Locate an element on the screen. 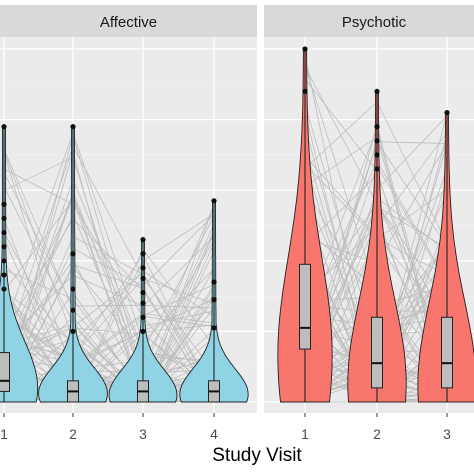 The width and height of the screenshot is (474, 474). panel-title: Affective is located at coordinates (128, 22).